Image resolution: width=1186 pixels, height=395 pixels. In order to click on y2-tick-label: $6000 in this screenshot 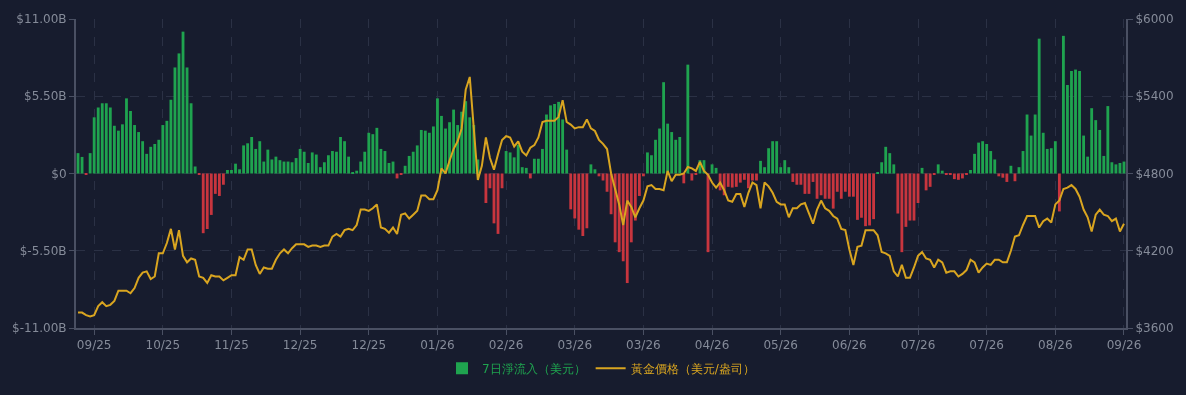, I will do `click(1154, 19)`.